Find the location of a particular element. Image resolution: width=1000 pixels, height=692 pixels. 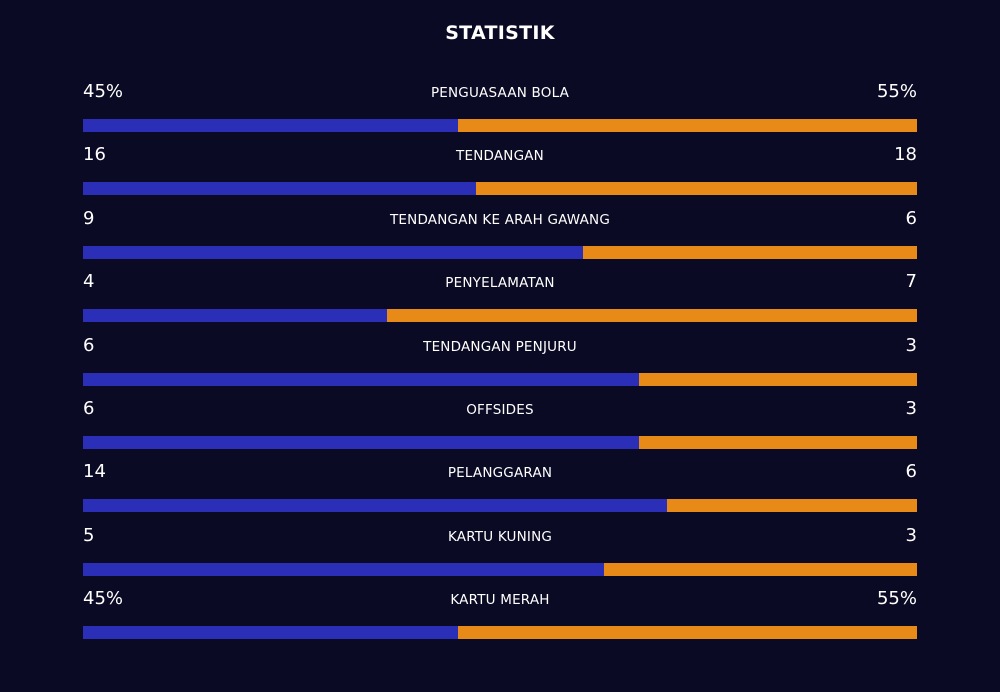

stat-label: TENDANGAN is located at coordinates (500, 156).